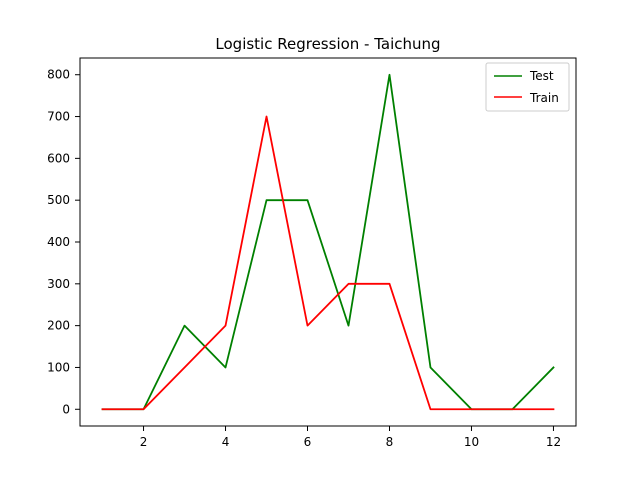  Describe the element at coordinates (58, 326) in the screenshot. I see `y-tick-label: 200` at that location.